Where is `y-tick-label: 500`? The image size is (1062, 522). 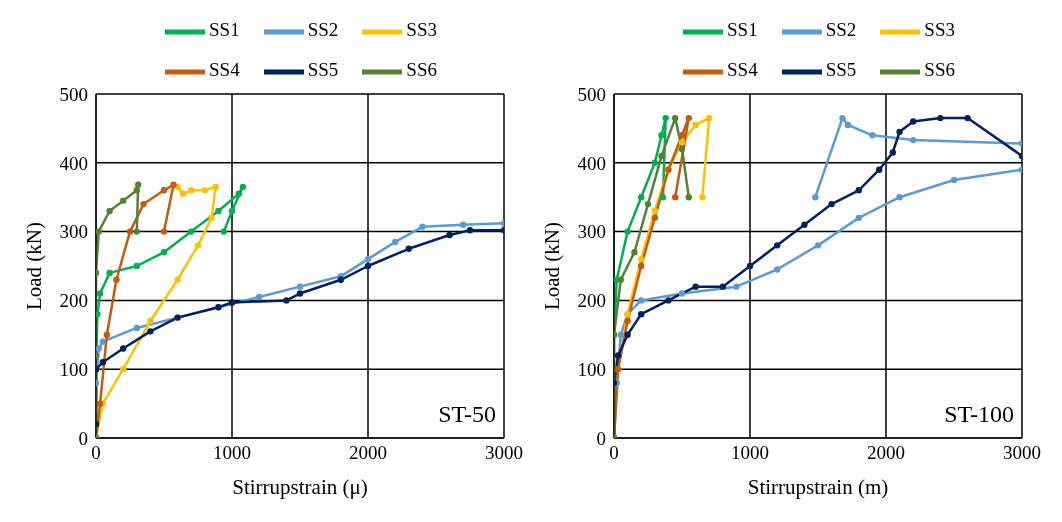
y-tick-label: 500 is located at coordinates (73, 94).